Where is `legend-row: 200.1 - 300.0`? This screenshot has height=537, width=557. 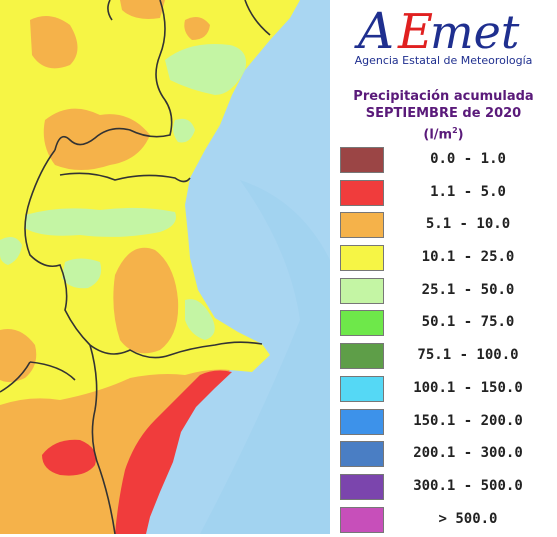 legend-row: 200.1 - 300.0 is located at coordinates (447, 455).